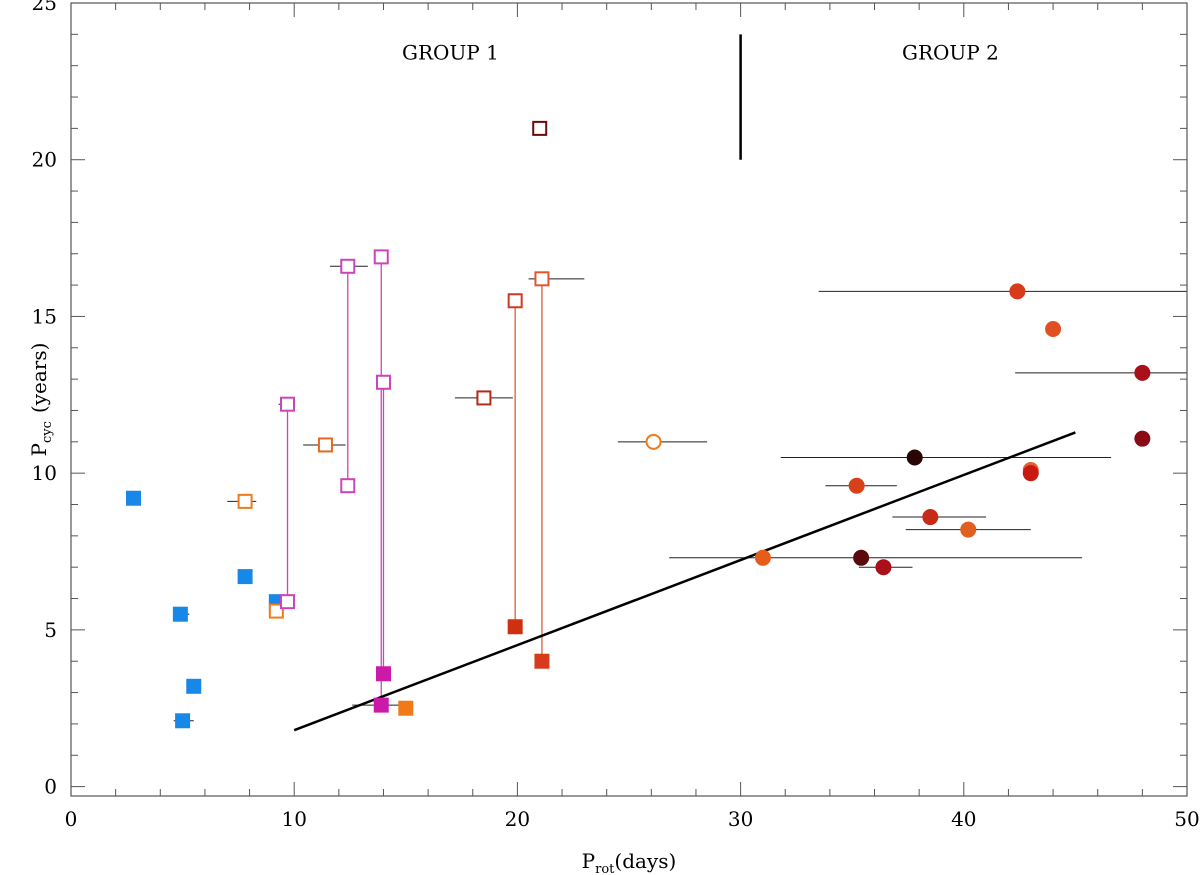 This screenshot has height=875, width=1200. Describe the element at coordinates (44, 7) in the screenshot. I see `y-tick-label: 25` at that location.